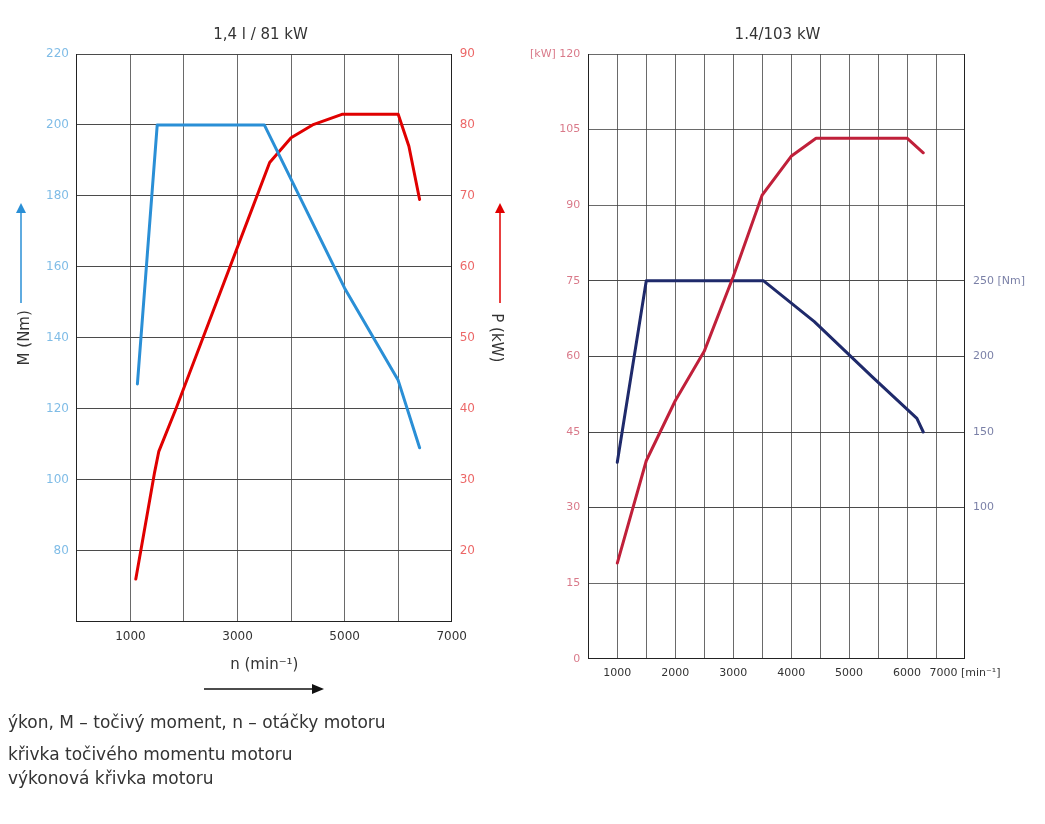  What do you see at coordinates (791, 673) in the screenshot?
I see `x-tick-label: 4000` at bounding box center [791, 673].